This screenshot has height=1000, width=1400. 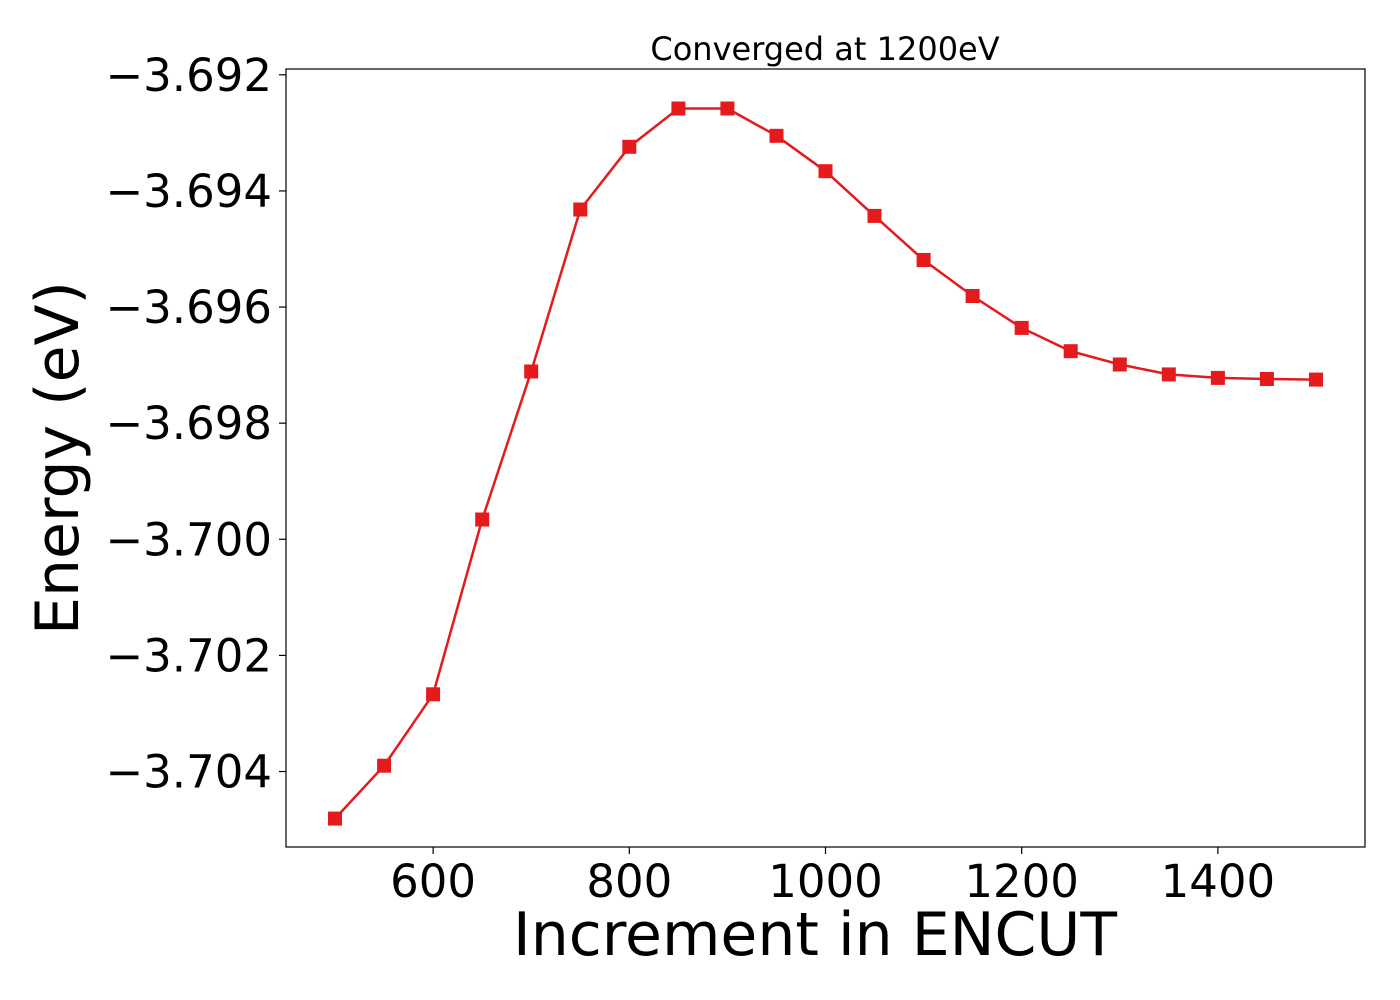 What do you see at coordinates (1218, 881) in the screenshot?
I see `x-tick-label: 1400` at bounding box center [1218, 881].